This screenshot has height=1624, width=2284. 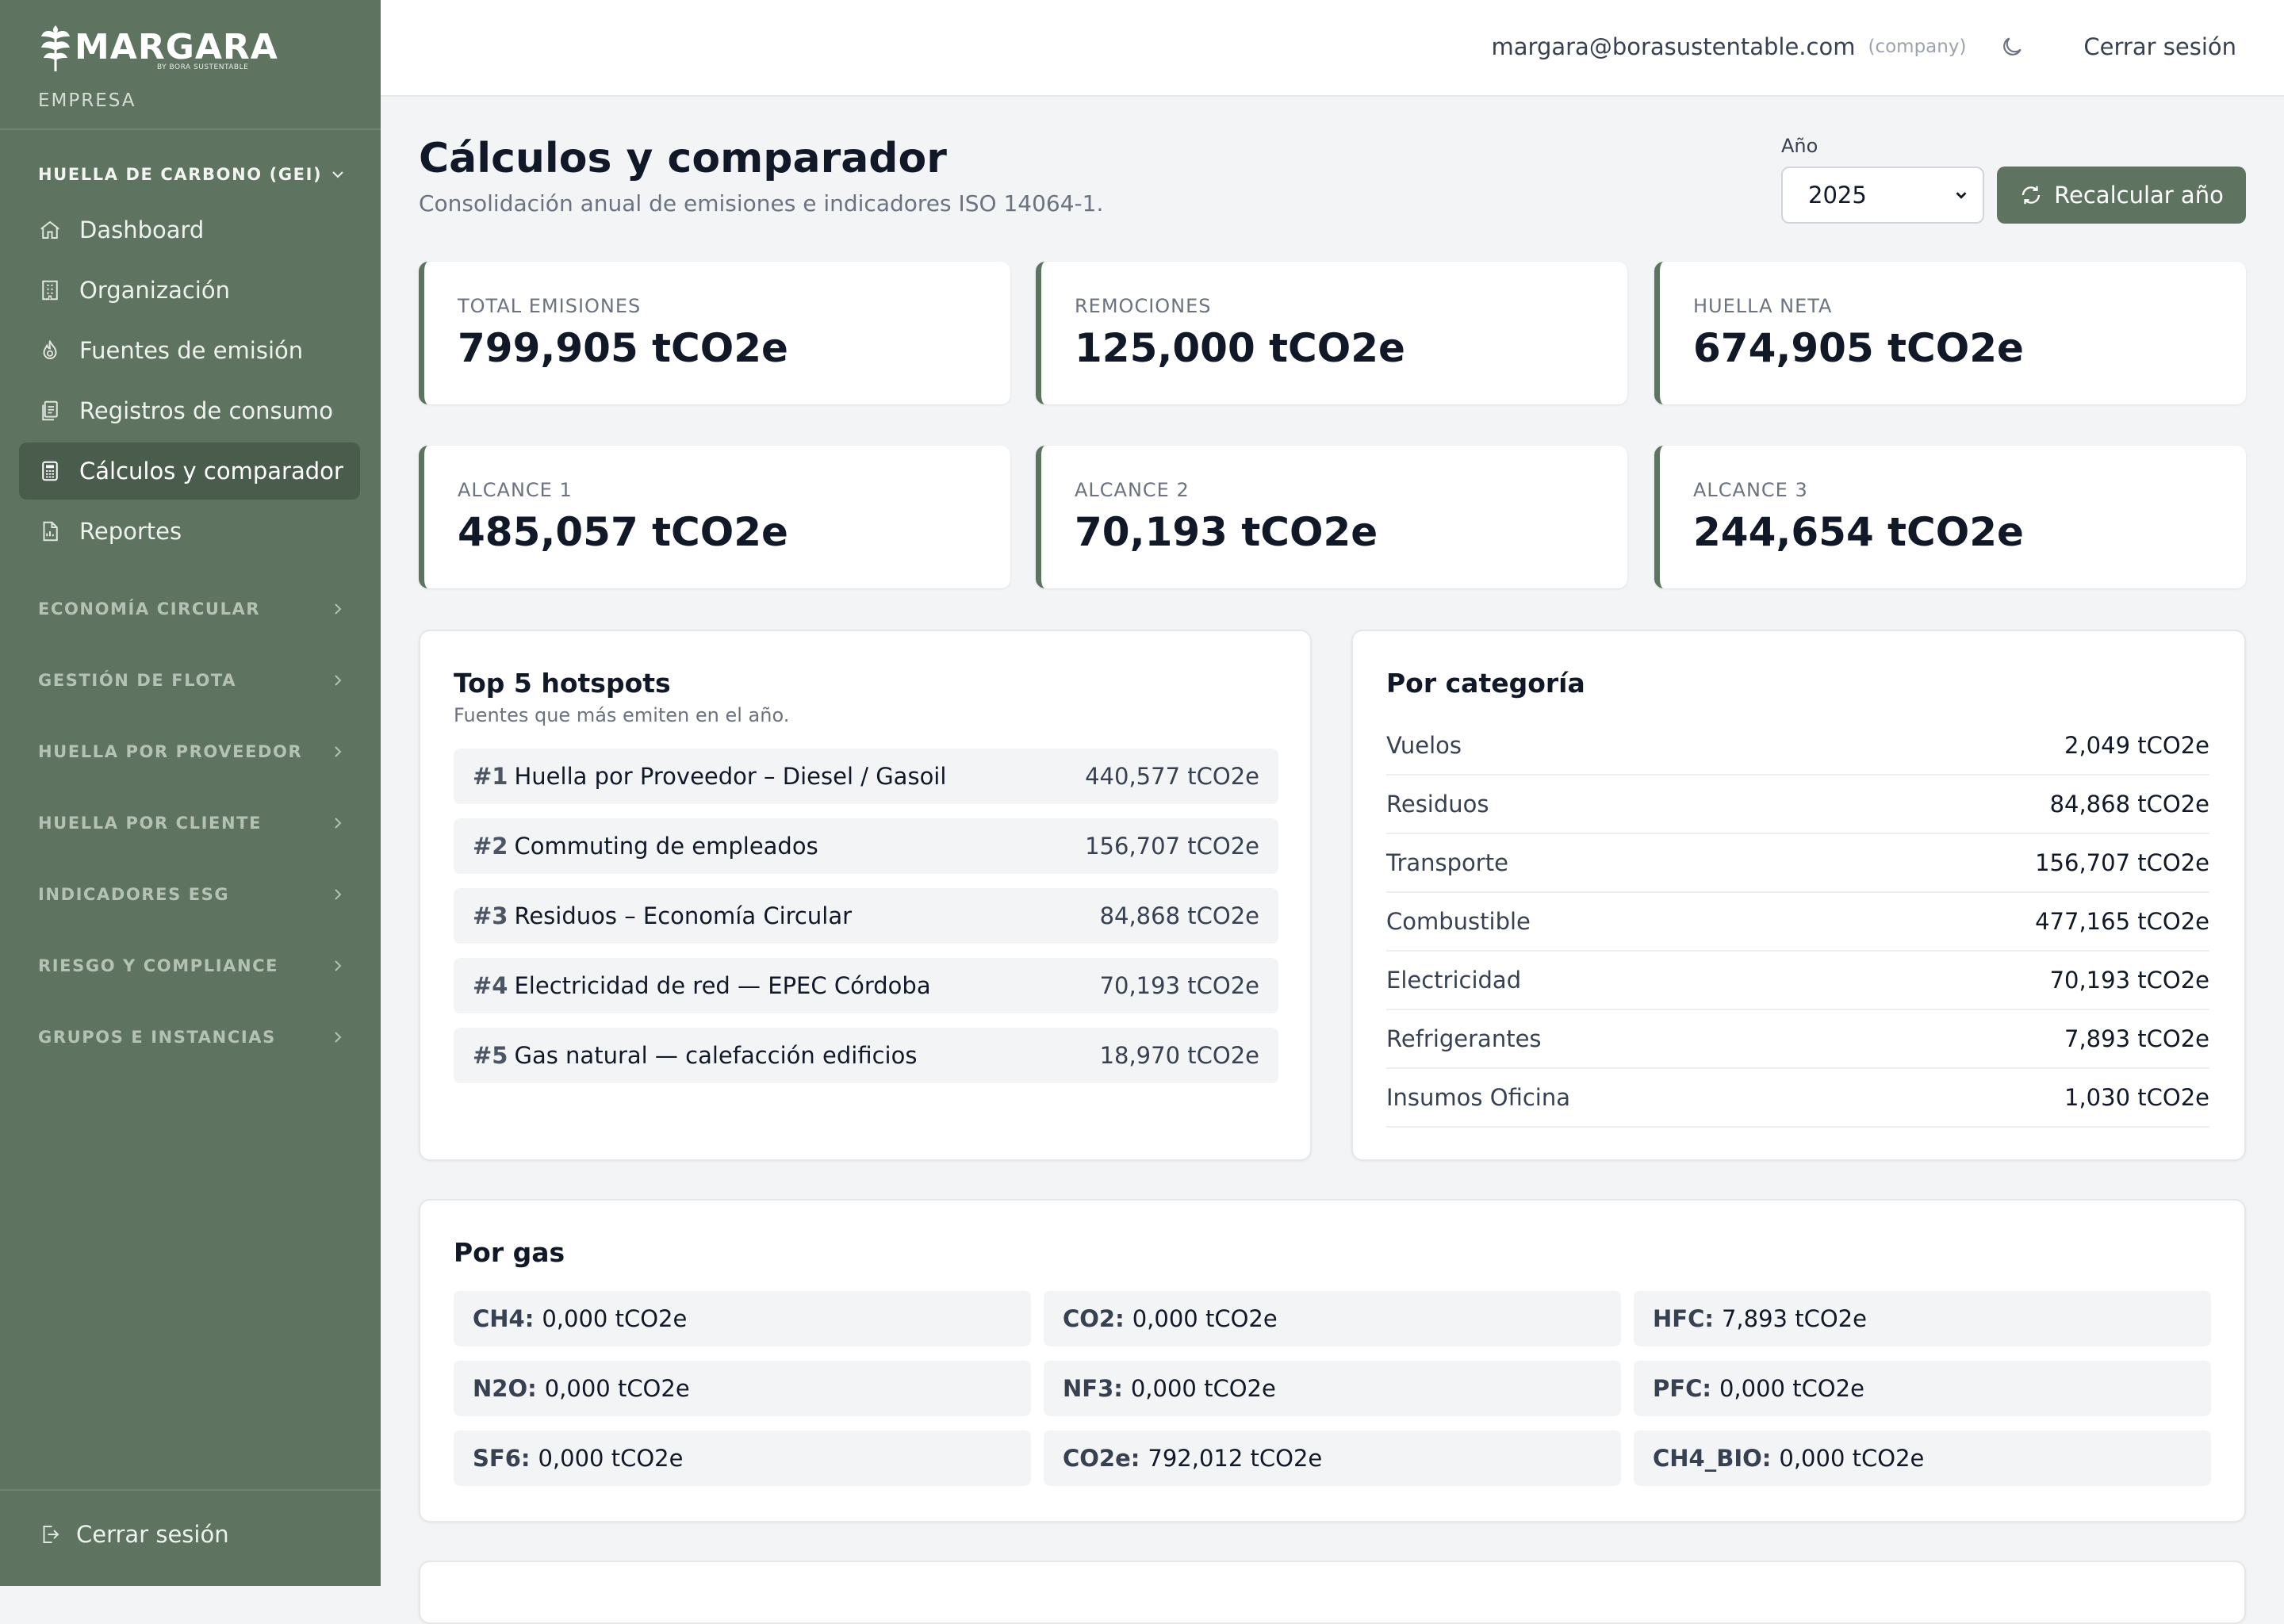 I want to click on hotspot-name: Commuting de empleados, so click(x=666, y=846).